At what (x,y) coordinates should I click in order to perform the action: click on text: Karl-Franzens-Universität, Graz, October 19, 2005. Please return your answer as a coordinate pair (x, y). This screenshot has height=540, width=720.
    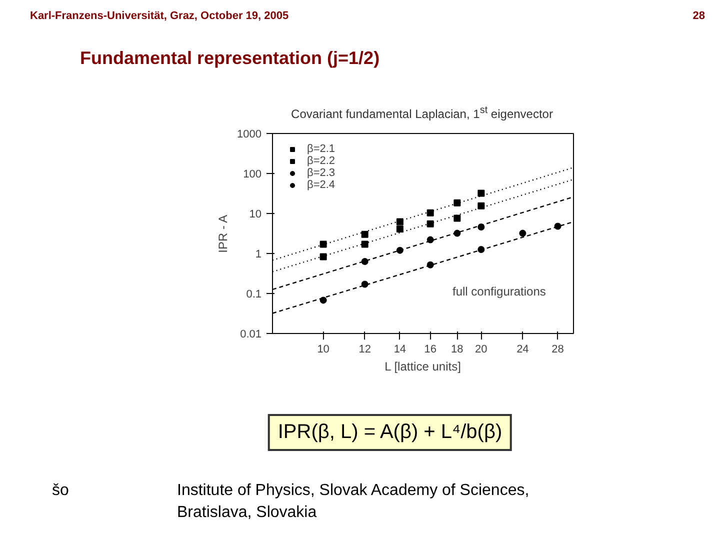
    Looking at the image, I should click on (159, 16).